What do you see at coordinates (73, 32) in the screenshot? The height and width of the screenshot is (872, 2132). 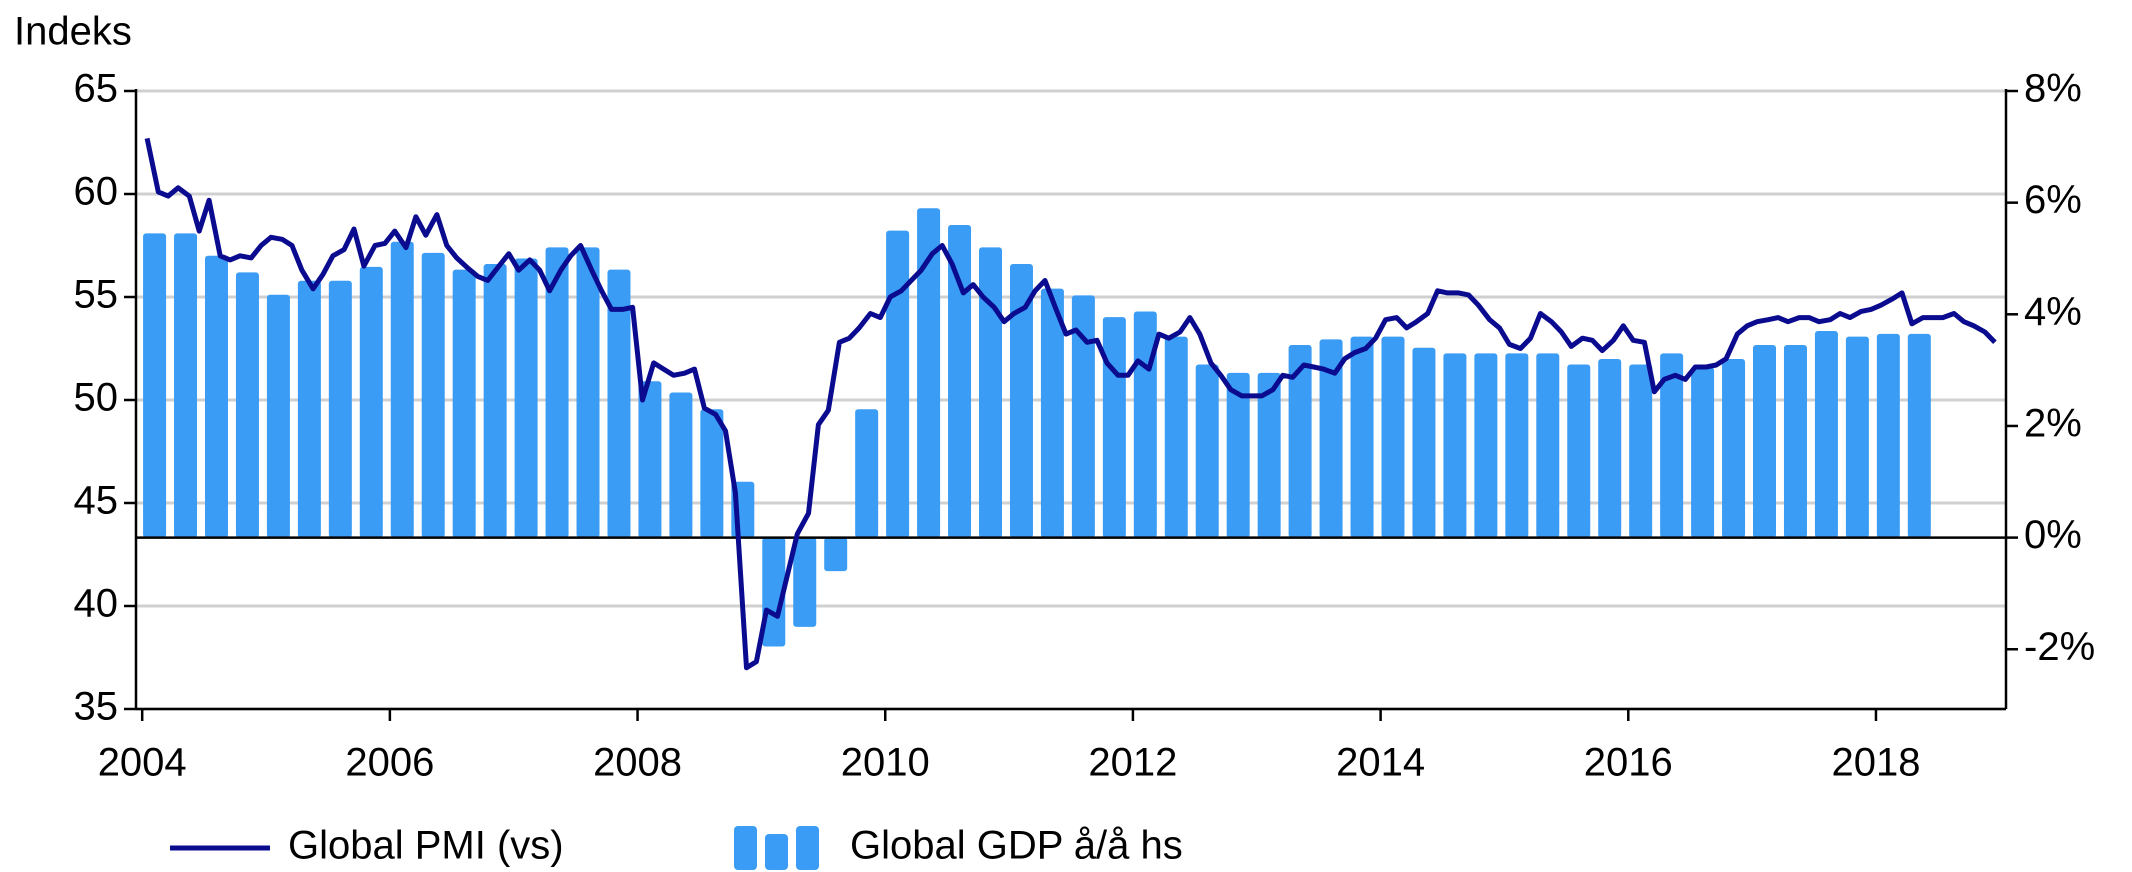 I see `y-axis-label: Indeks` at bounding box center [73, 32].